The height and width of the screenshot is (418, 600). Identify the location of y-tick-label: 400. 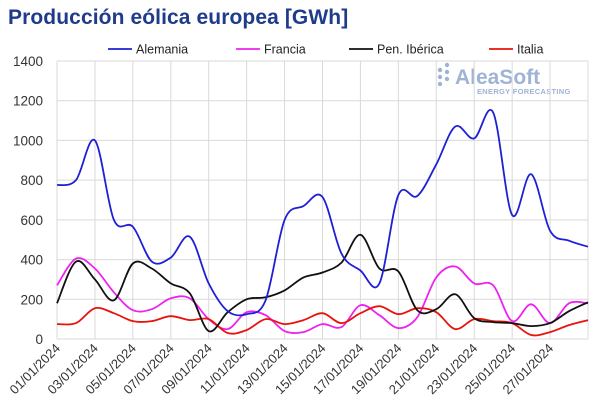
(31, 260).